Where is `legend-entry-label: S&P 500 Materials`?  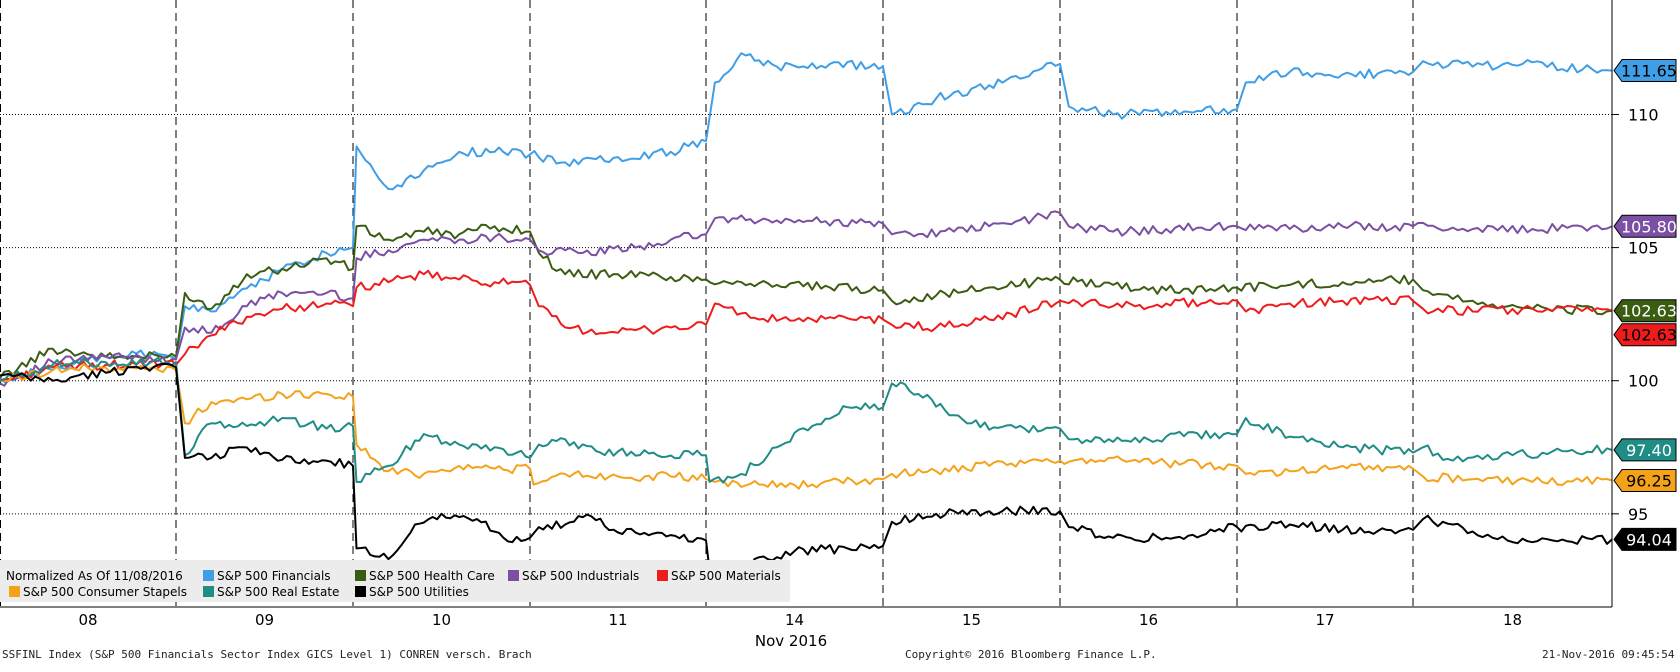
legend-entry-label: S&P 500 Materials is located at coordinates (726, 576).